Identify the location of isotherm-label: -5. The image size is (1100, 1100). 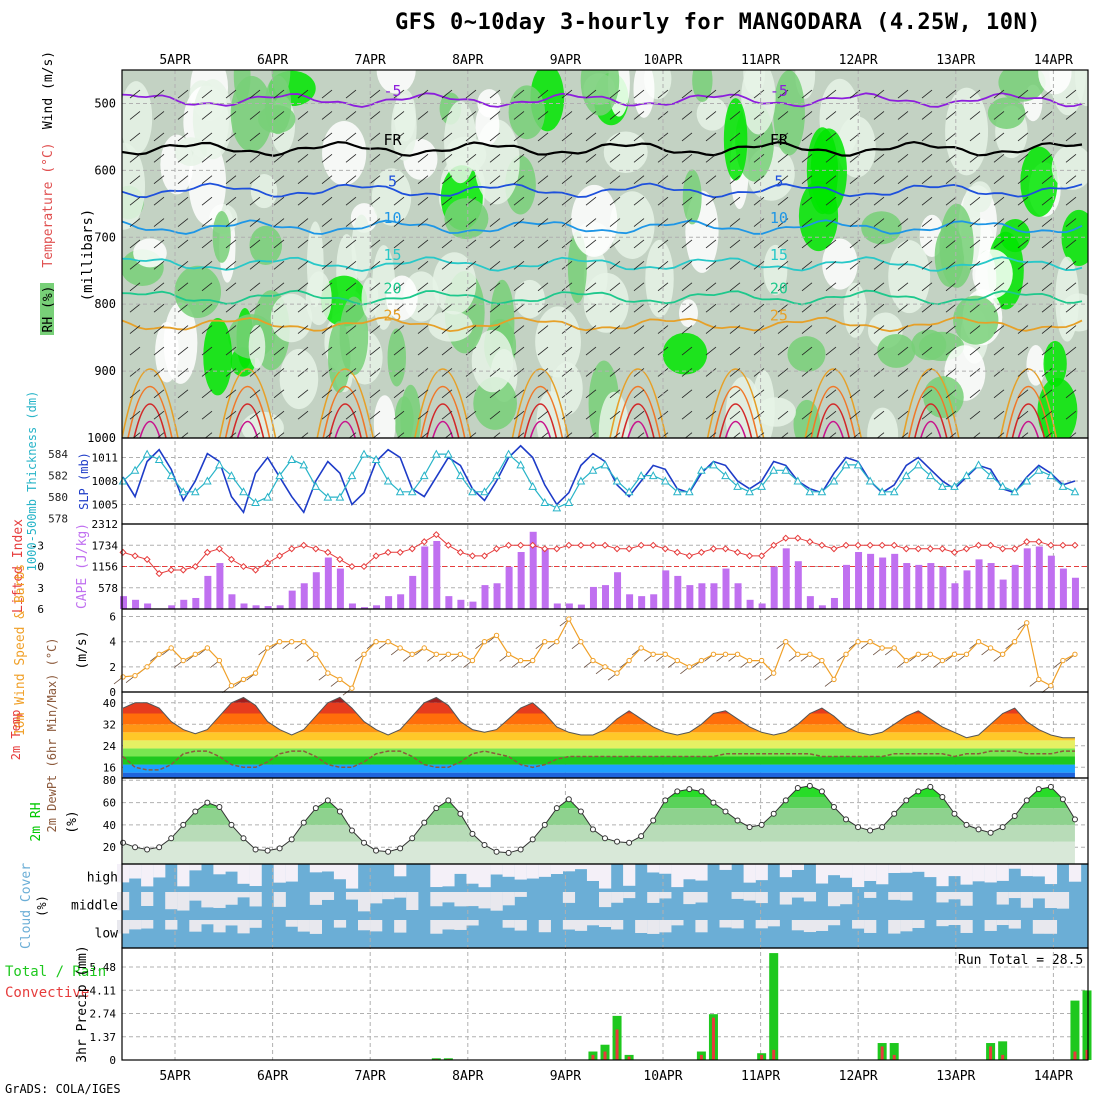
(779, 91).